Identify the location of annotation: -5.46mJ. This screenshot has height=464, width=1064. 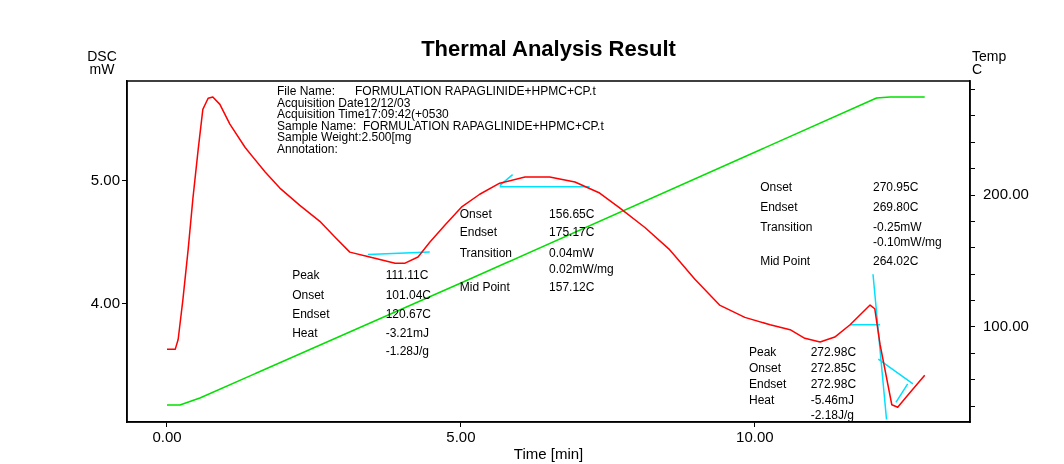
(832, 400).